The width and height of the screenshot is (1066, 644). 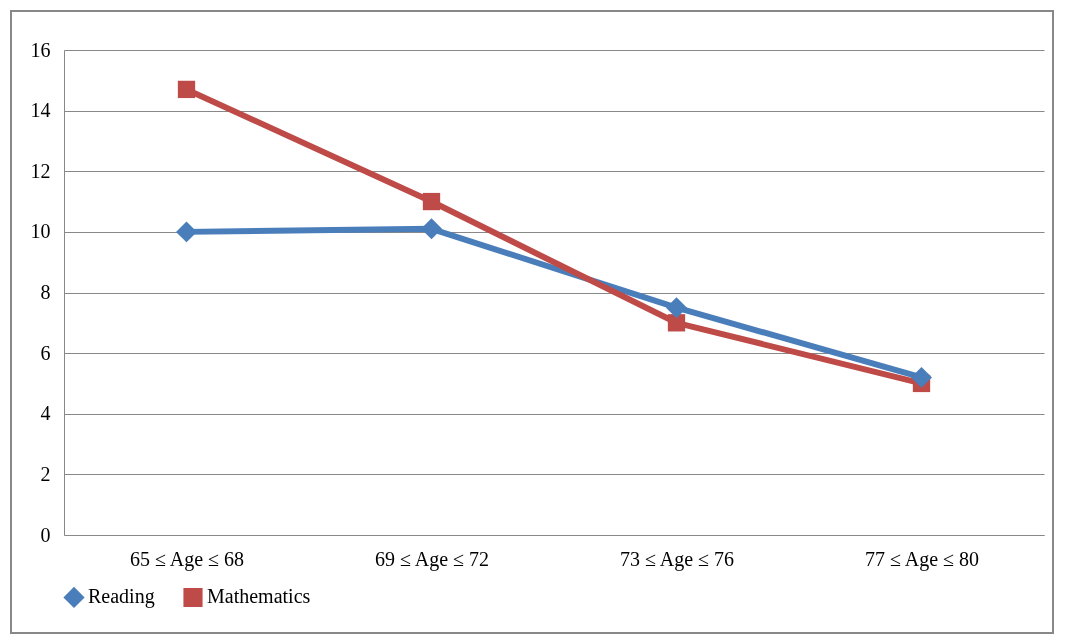 What do you see at coordinates (432, 559) in the screenshot?
I see `x-tick-label: 69 ≤ Age ≤ 72` at bounding box center [432, 559].